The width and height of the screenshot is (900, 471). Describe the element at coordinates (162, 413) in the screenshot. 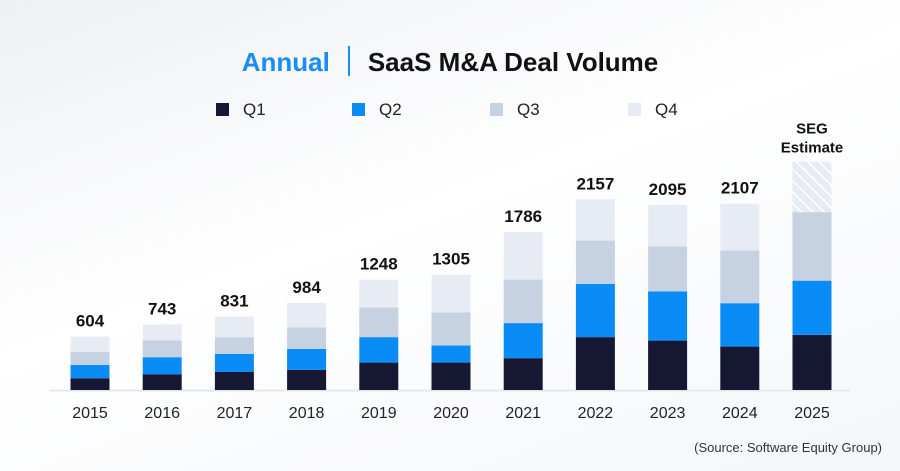

I see `x-tick-label: 2016` at that location.